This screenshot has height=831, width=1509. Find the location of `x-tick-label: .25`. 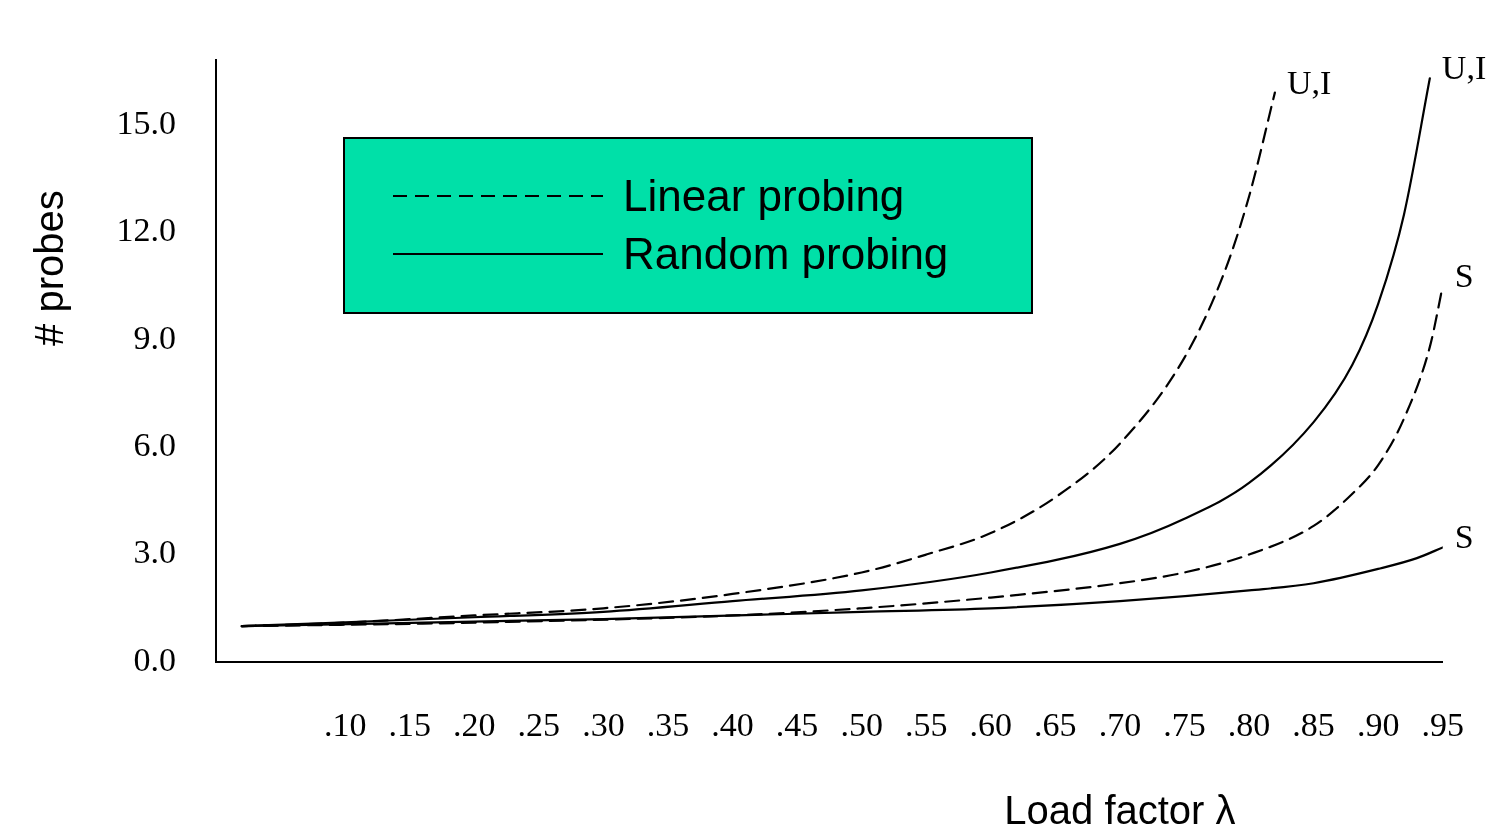

x-tick-label: .25 is located at coordinates (539, 725).